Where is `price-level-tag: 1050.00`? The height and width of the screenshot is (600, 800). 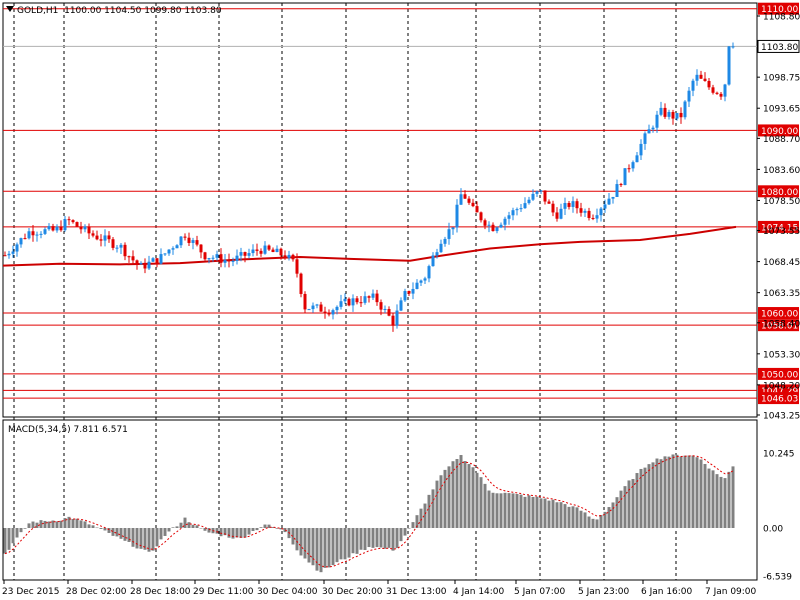 price-level-tag: 1050.00 is located at coordinates (778, 373).